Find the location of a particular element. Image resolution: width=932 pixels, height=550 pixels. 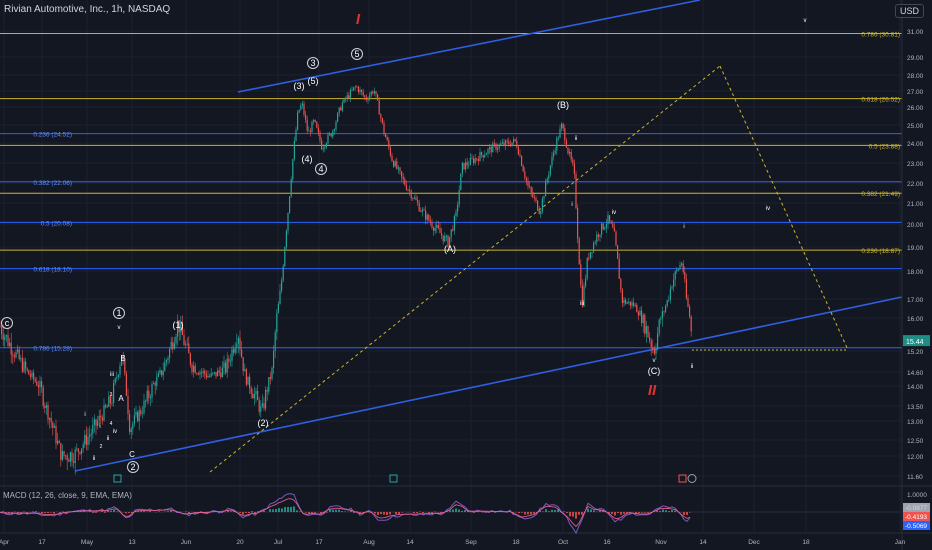

macd-pane is located at coordinates (451, 514).